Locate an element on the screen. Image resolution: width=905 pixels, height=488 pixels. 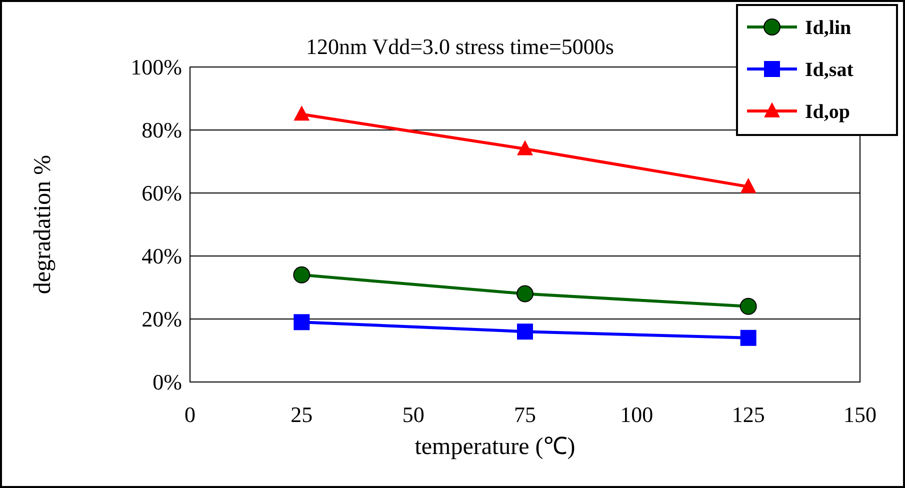
x-tick-label: 25 is located at coordinates (301, 414).